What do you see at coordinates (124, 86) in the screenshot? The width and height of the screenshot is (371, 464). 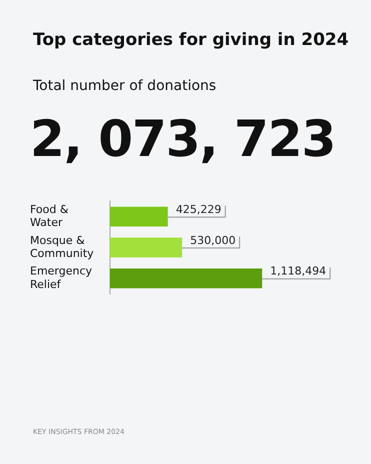 I see `chart-subtitle: Total number of donations` at bounding box center [124, 86].